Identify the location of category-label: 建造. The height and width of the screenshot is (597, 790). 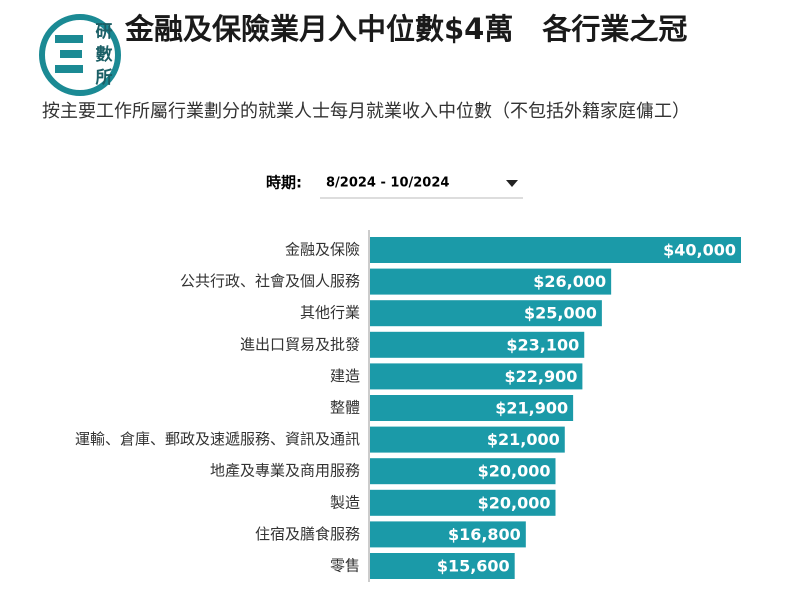
(345, 376).